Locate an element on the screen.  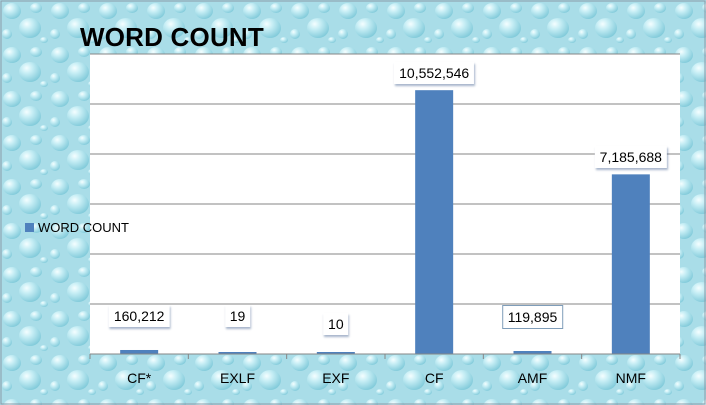
x-tick-label: EXLF is located at coordinates (237, 378).